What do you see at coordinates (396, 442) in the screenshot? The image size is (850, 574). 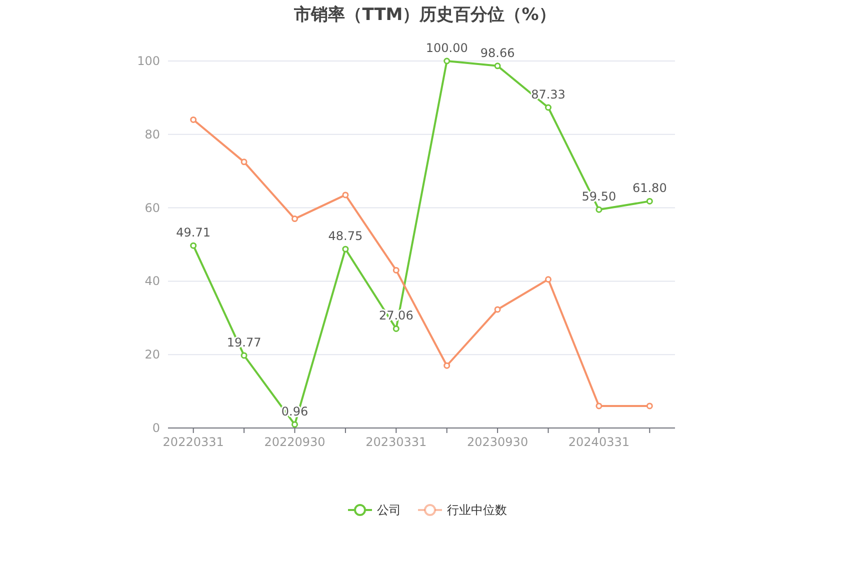 I see `x-tick-label: 20230331` at bounding box center [396, 442].